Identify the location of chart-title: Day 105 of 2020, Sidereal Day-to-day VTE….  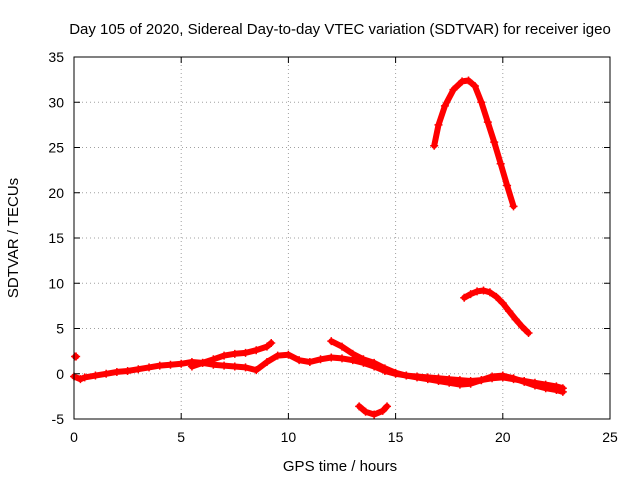
(340, 29).